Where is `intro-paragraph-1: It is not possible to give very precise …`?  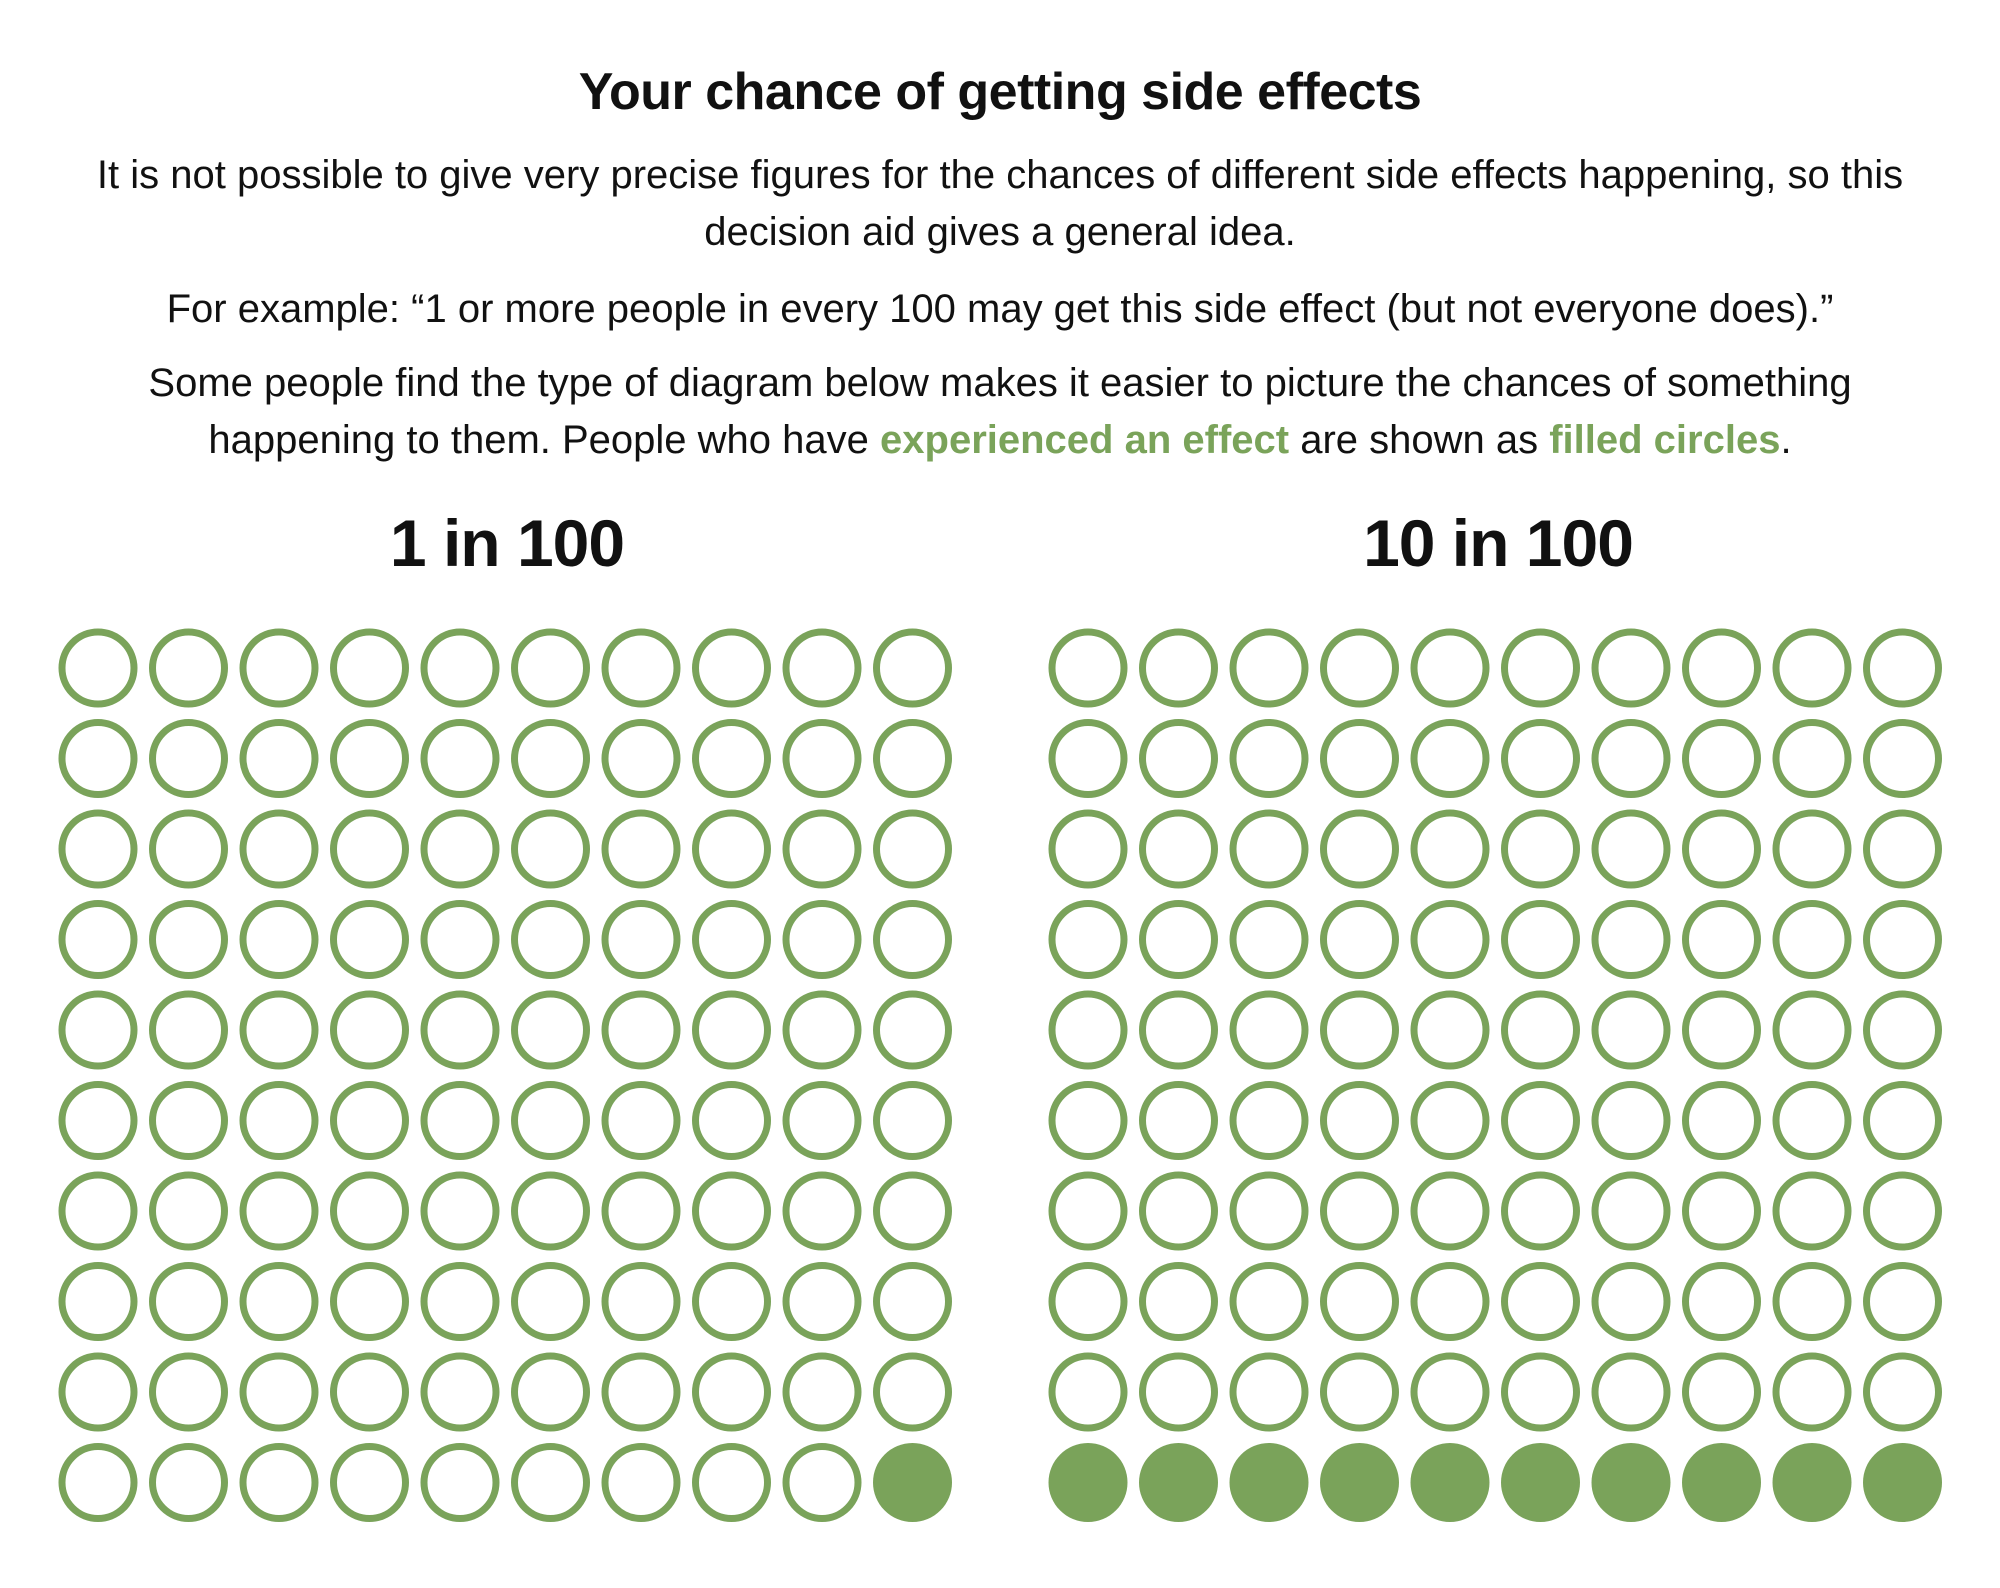
intro-paragraph-1: It is not possible to give very precise … is located at coordinates (1000, 203).